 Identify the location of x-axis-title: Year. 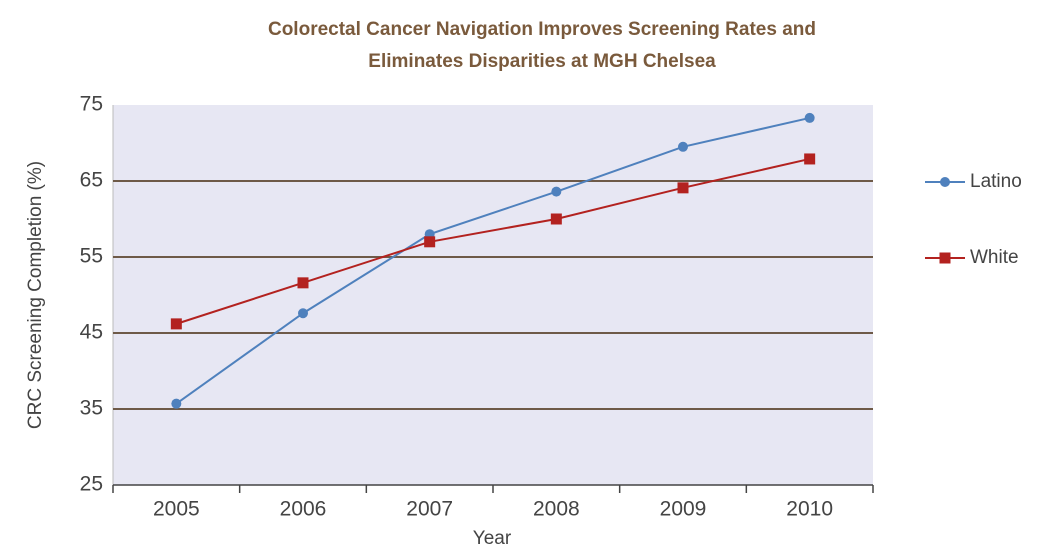
(492, 538).